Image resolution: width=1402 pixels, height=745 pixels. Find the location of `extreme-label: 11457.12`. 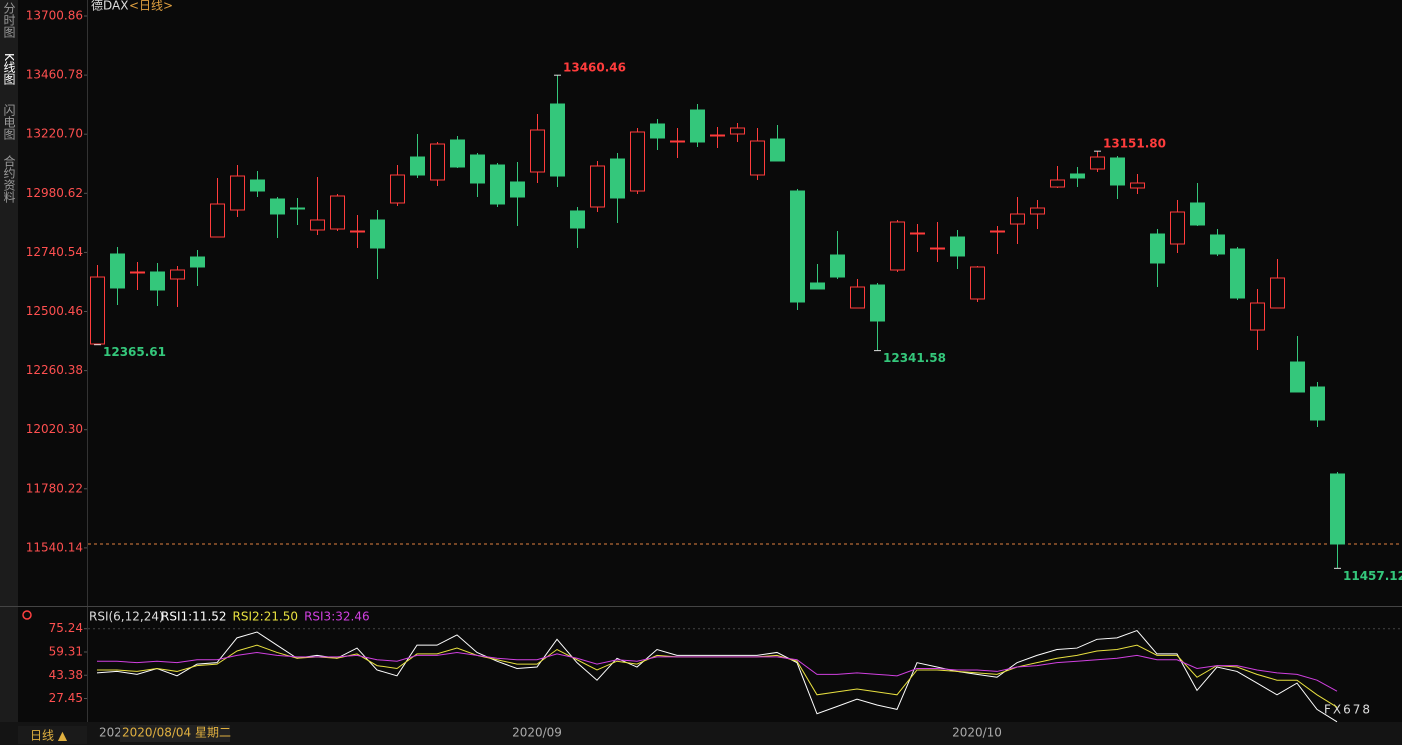

extreme-label: 11457.12 is located at coordinates (1372, 576).